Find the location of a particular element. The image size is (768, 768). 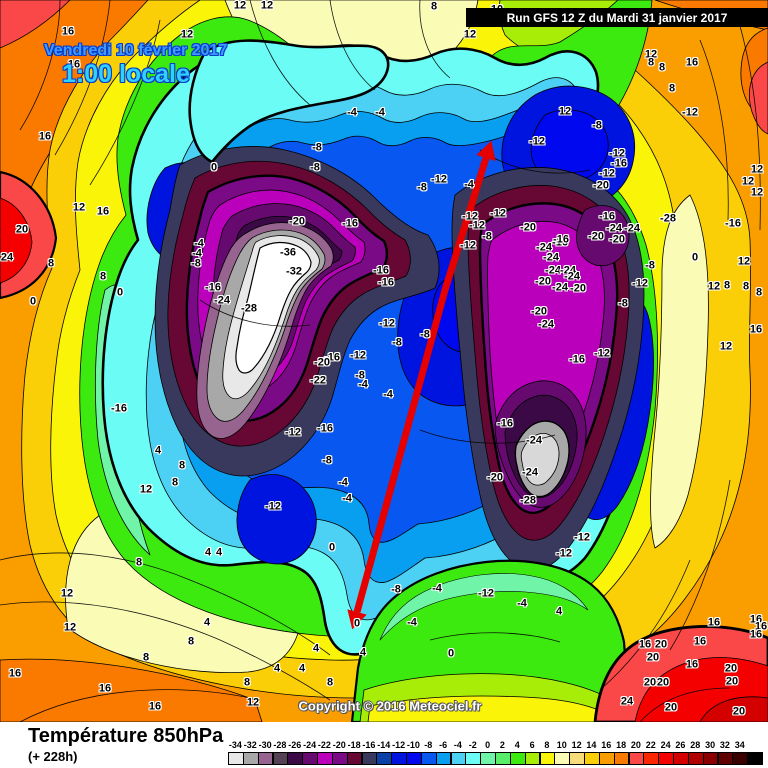

scale-tick-label: -14 is located at coordinates (384, 745).